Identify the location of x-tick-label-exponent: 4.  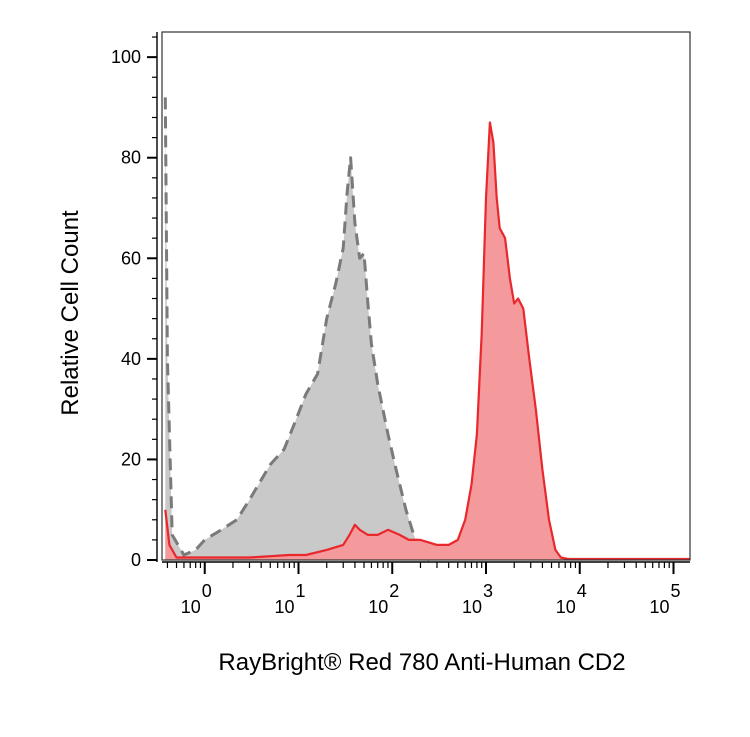
(582, 591).